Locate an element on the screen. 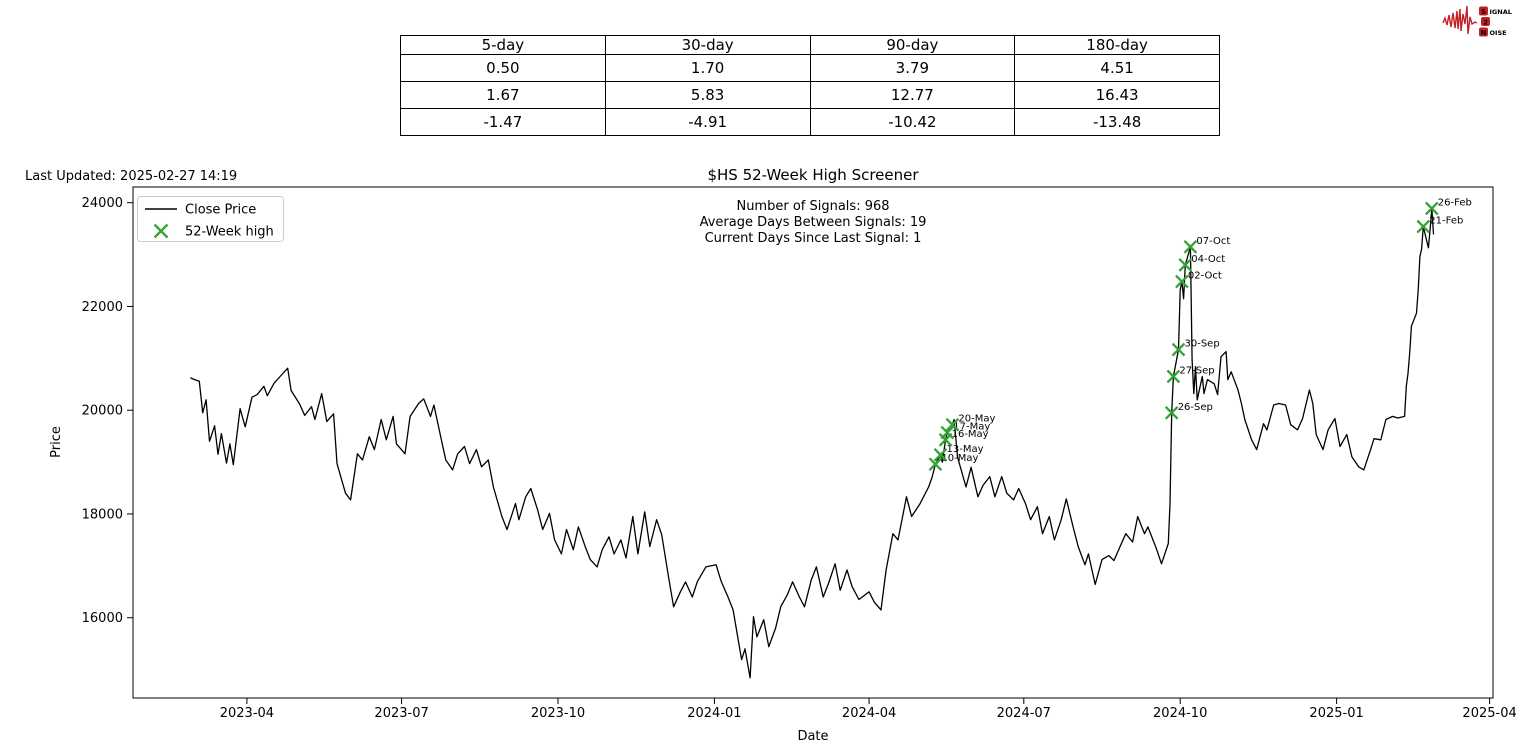 This screenshot has width=1536, height=754. legend-x-marker-icon is located at coordinates (161, 231).